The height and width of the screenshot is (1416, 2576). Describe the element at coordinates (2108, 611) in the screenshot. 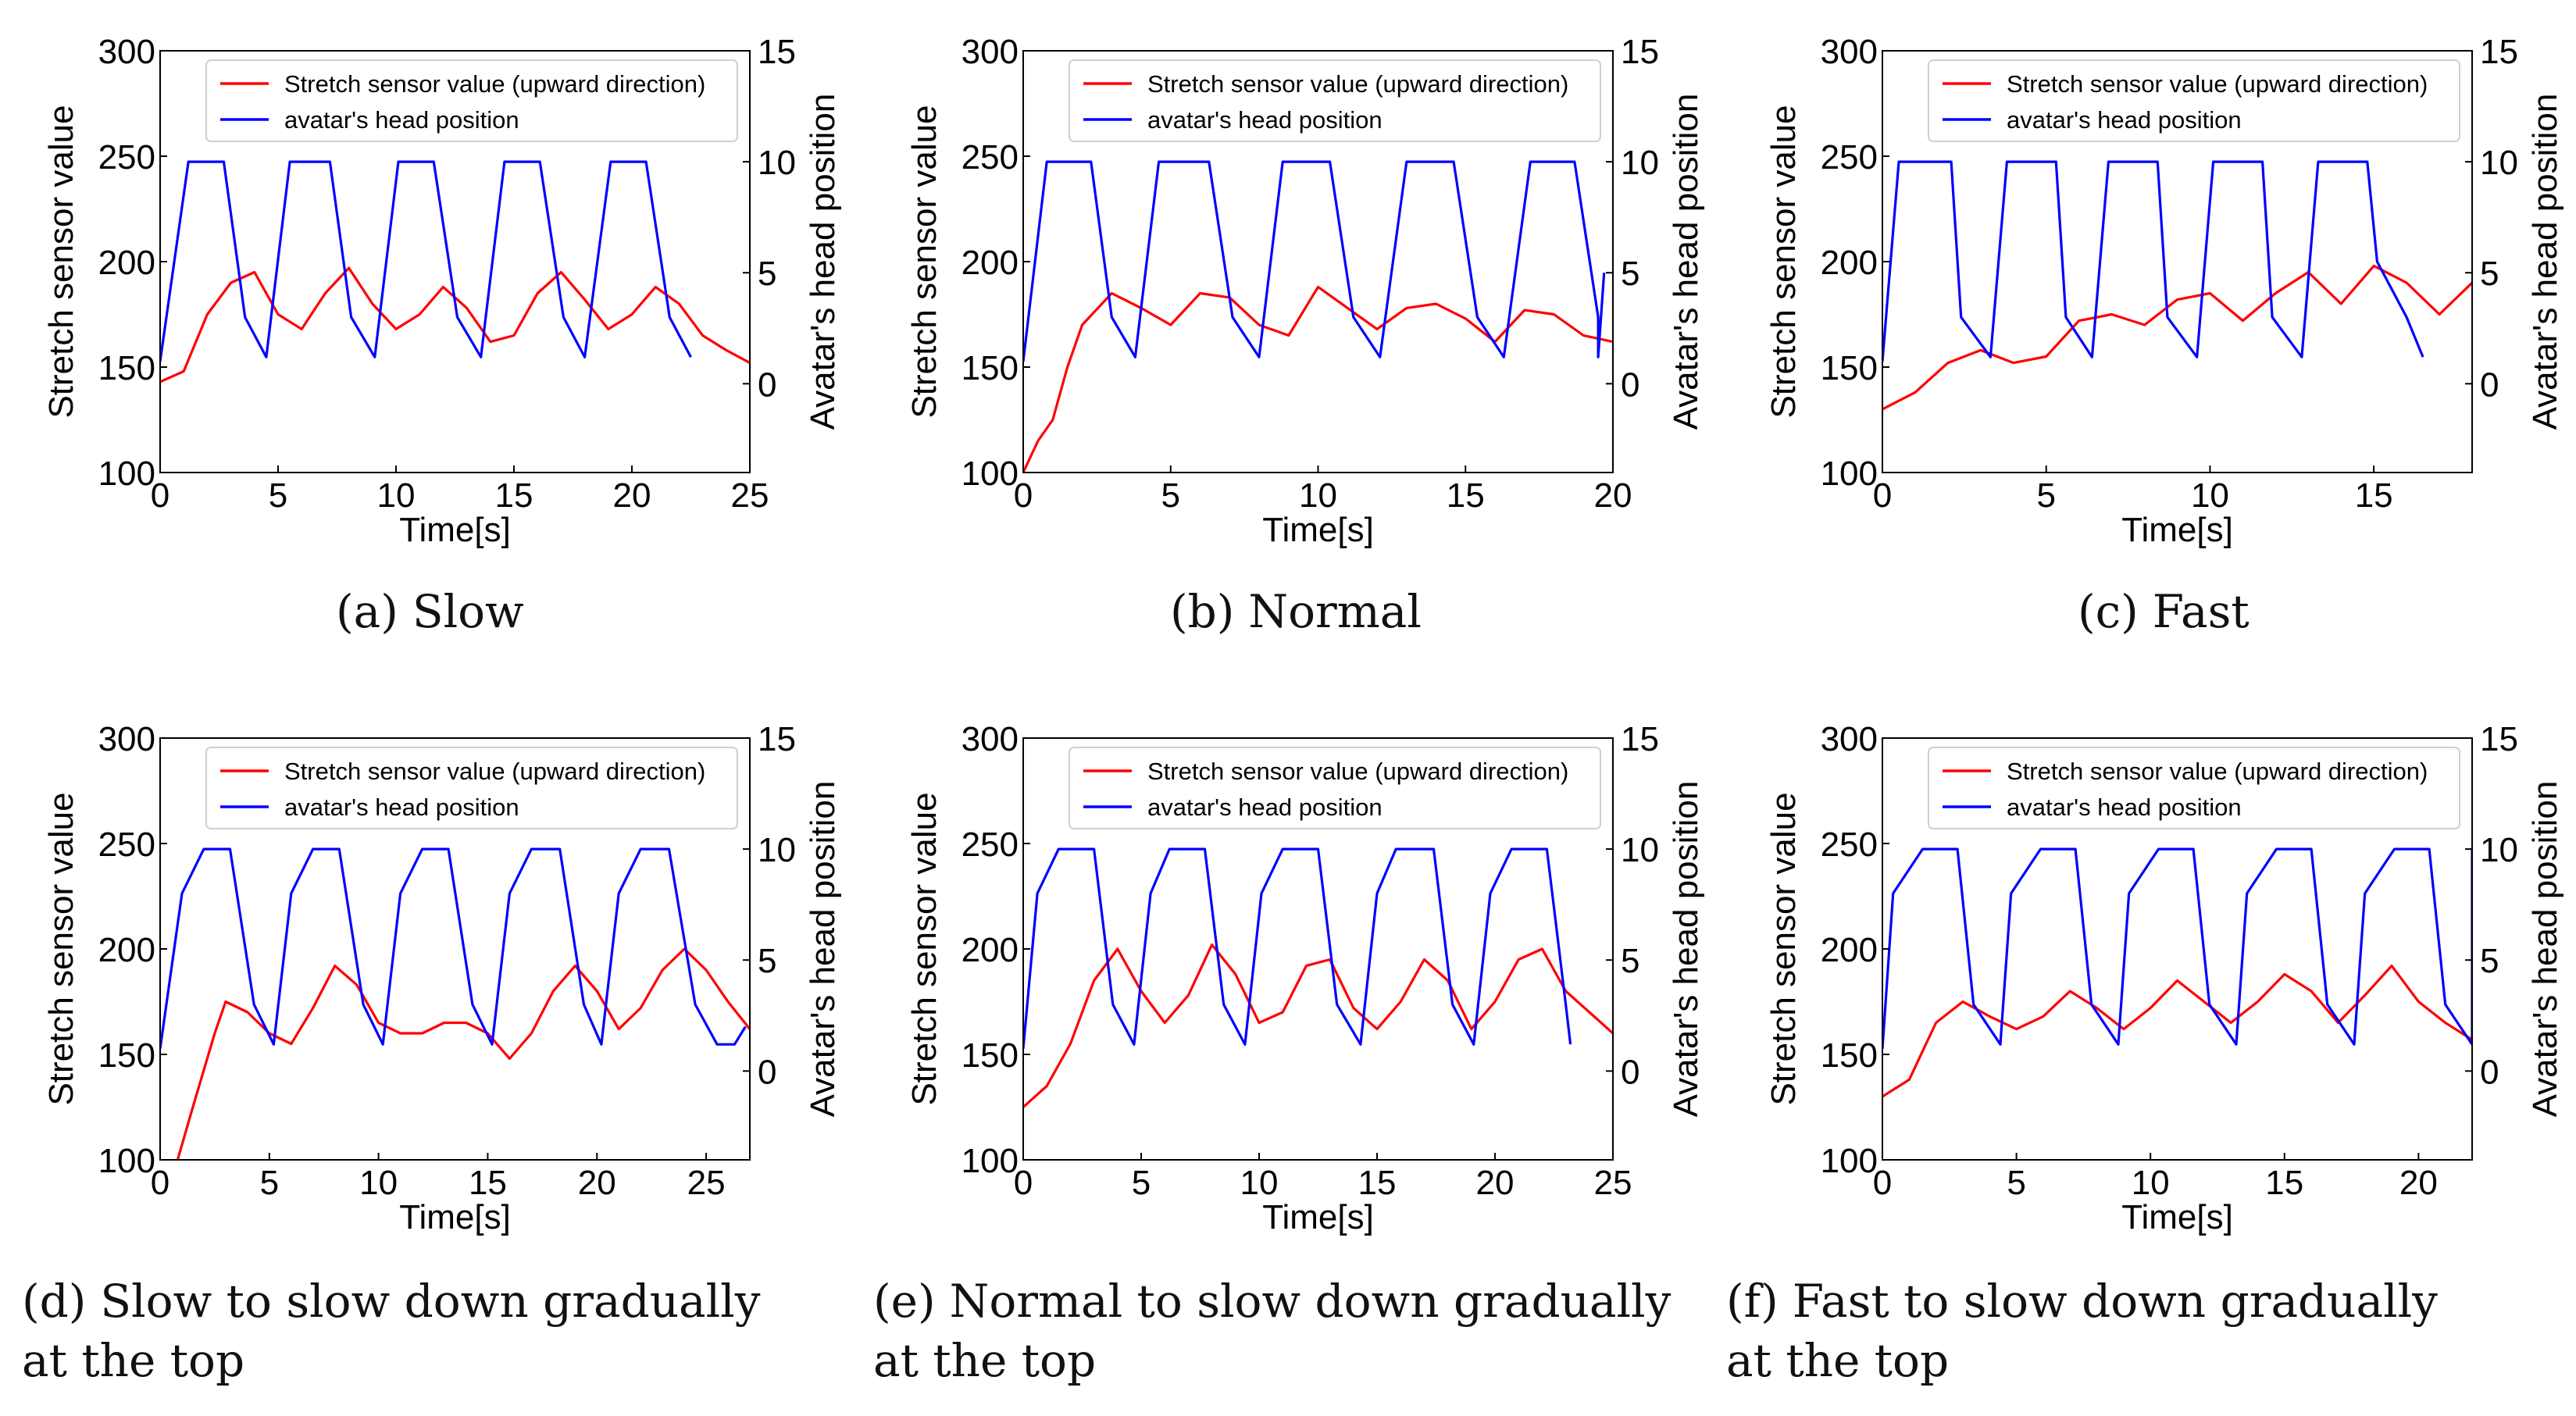

I see `caption-label: (c)` at that location.